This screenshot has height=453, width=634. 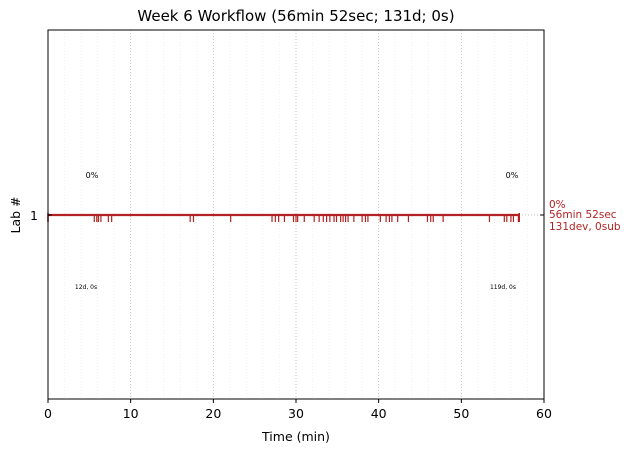 I want to click on end-count-label: 119d, 0s, so click(x=503, y=287).